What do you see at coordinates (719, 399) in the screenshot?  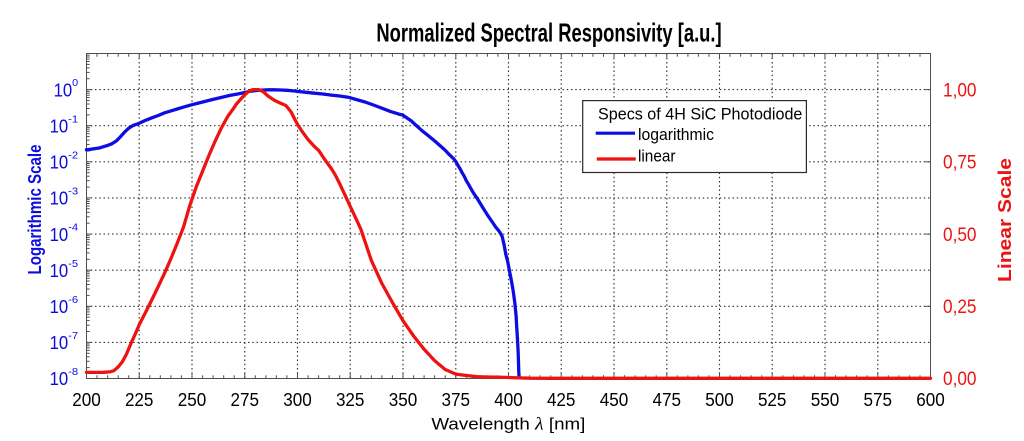 I see `svg-text: 500` at bounding box center [719, 399].